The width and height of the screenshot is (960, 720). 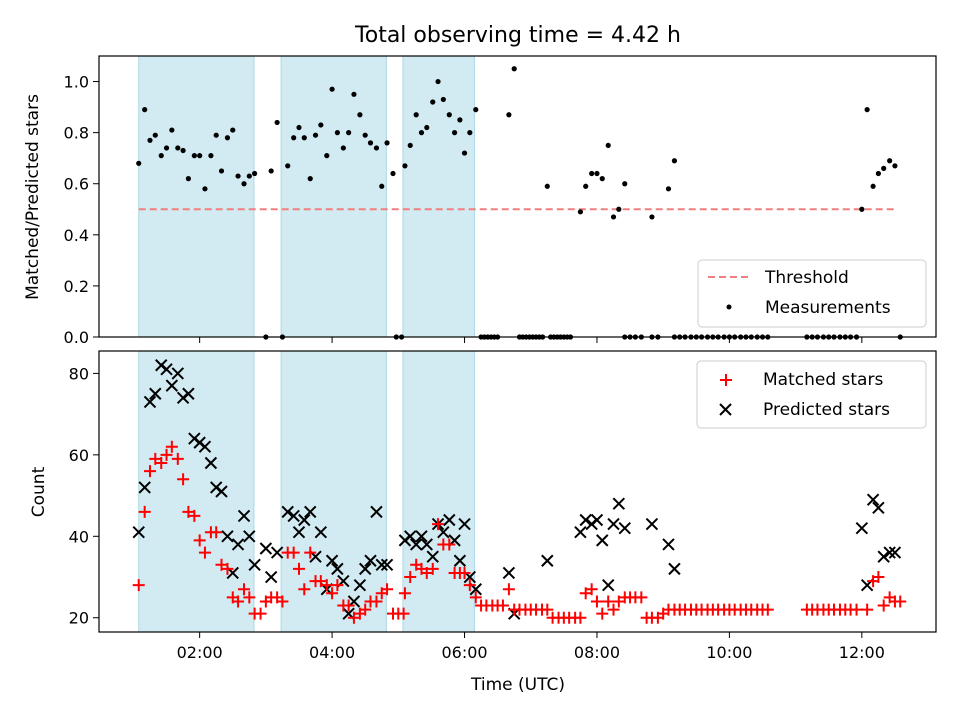 I want to click on top-y-axis-ticks: 0.0 0.2 0.4 0.6 0.8 1.0, so click(x=81, y=210).